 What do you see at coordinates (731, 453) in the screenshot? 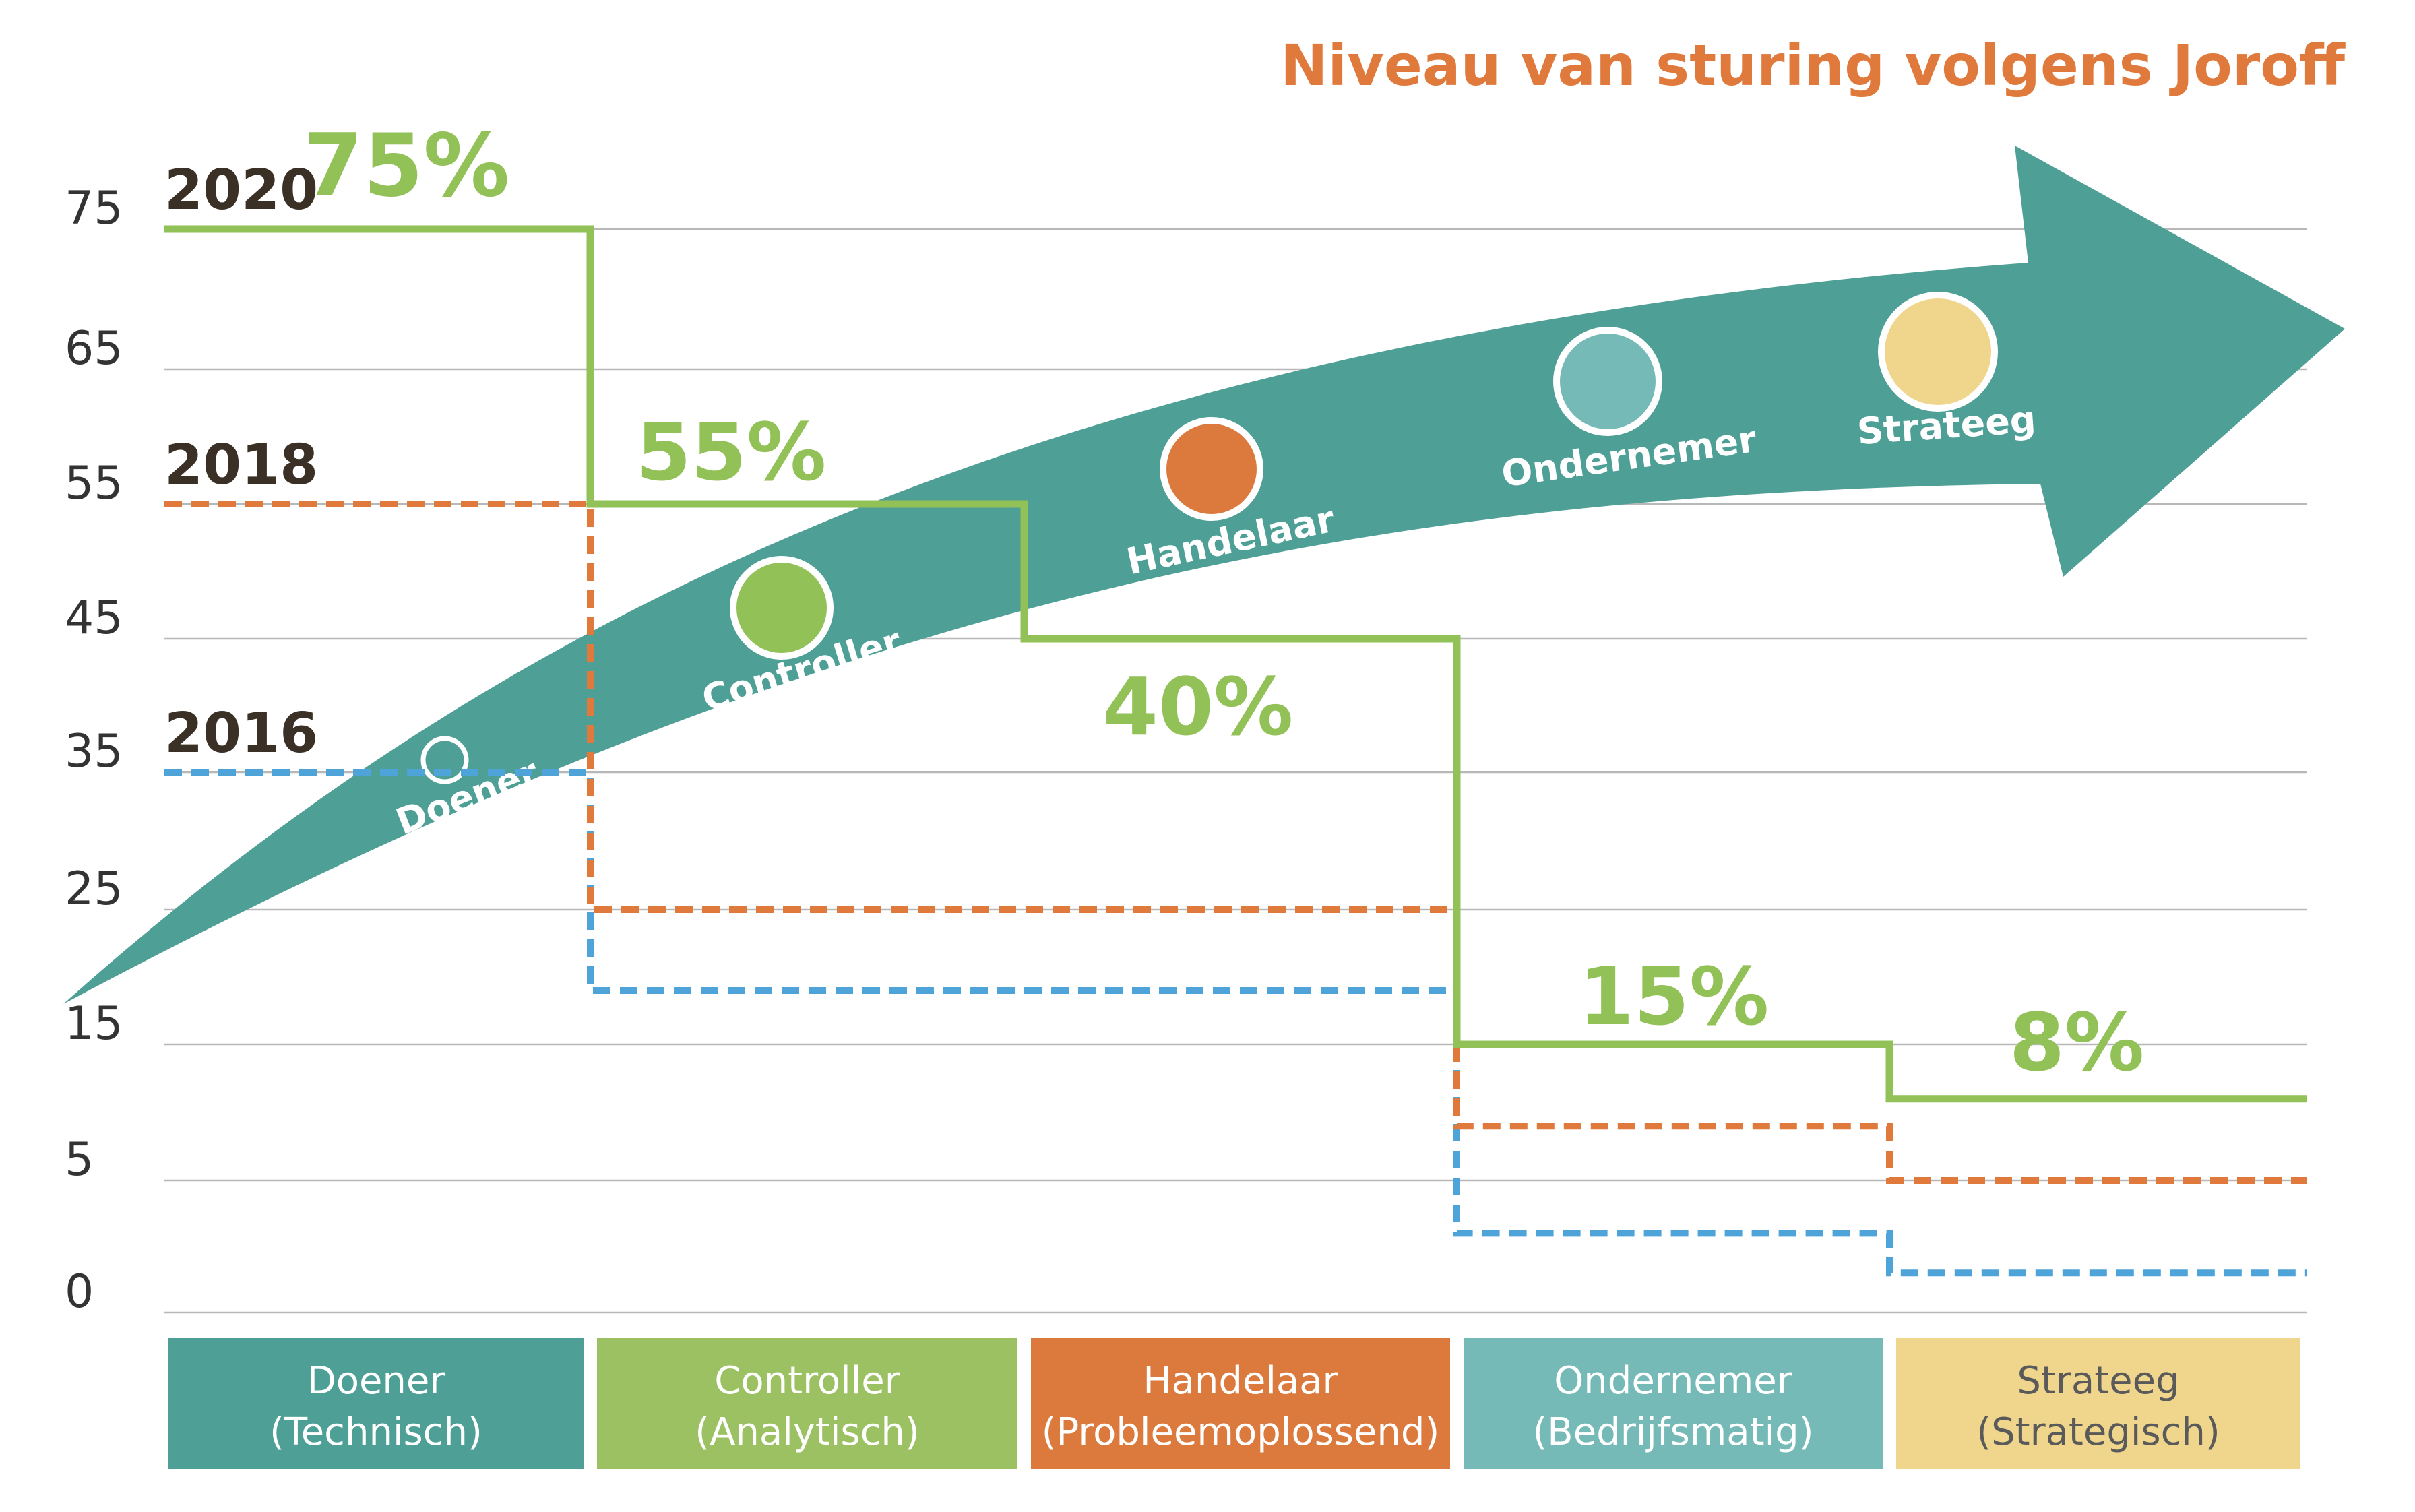
I see `percent-annotation: 55%` at bounding box center [731, 453].